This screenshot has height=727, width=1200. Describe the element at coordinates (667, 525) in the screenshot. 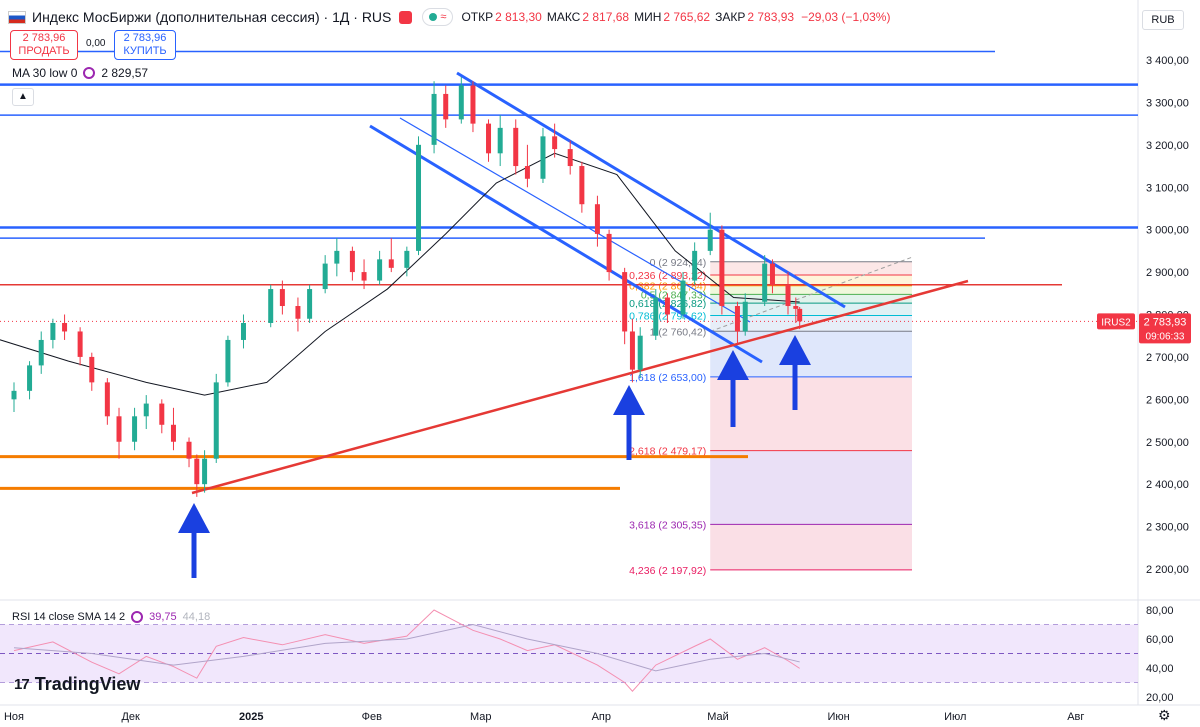

I see `fib-level-label: 3,618 (2 305,35)` at that location.